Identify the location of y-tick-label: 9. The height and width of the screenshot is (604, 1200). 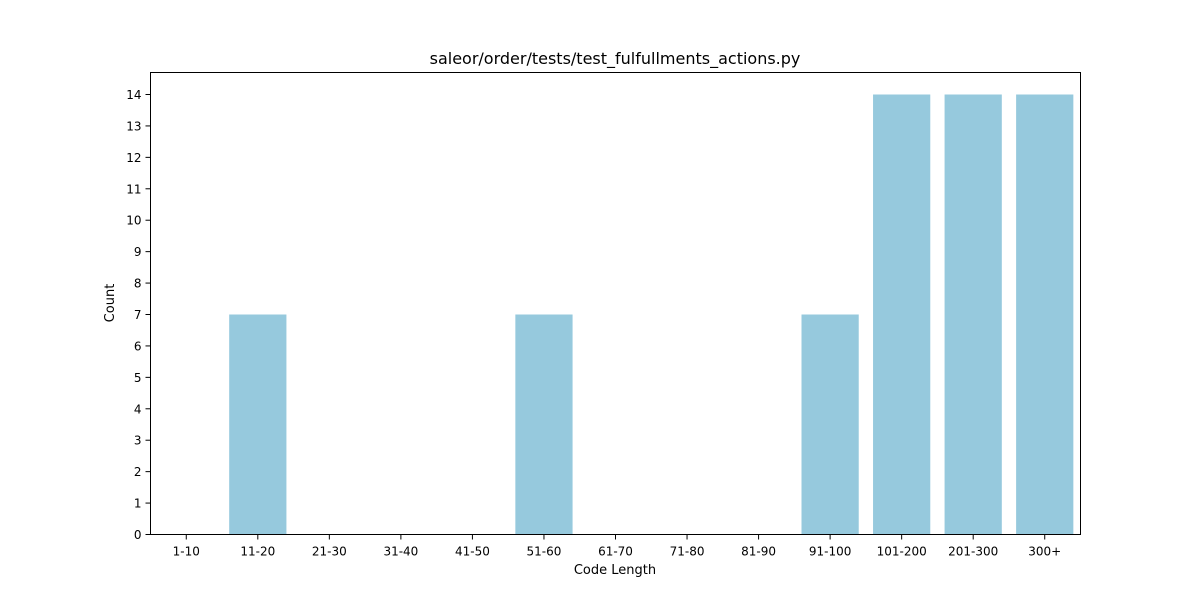
(138, 252).